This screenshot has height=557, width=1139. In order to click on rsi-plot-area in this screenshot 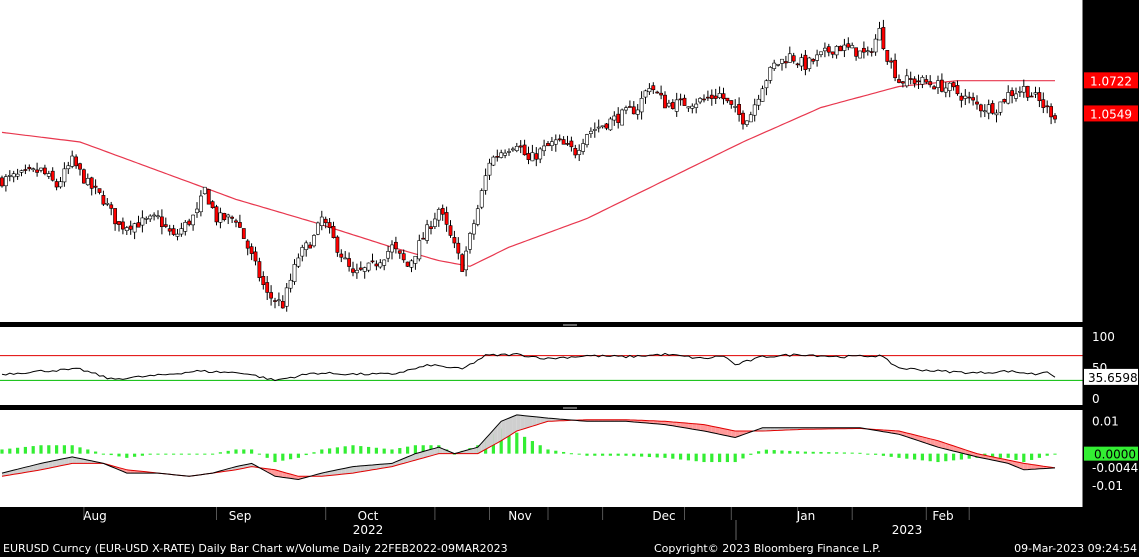, I will do `click(541, 366)`.